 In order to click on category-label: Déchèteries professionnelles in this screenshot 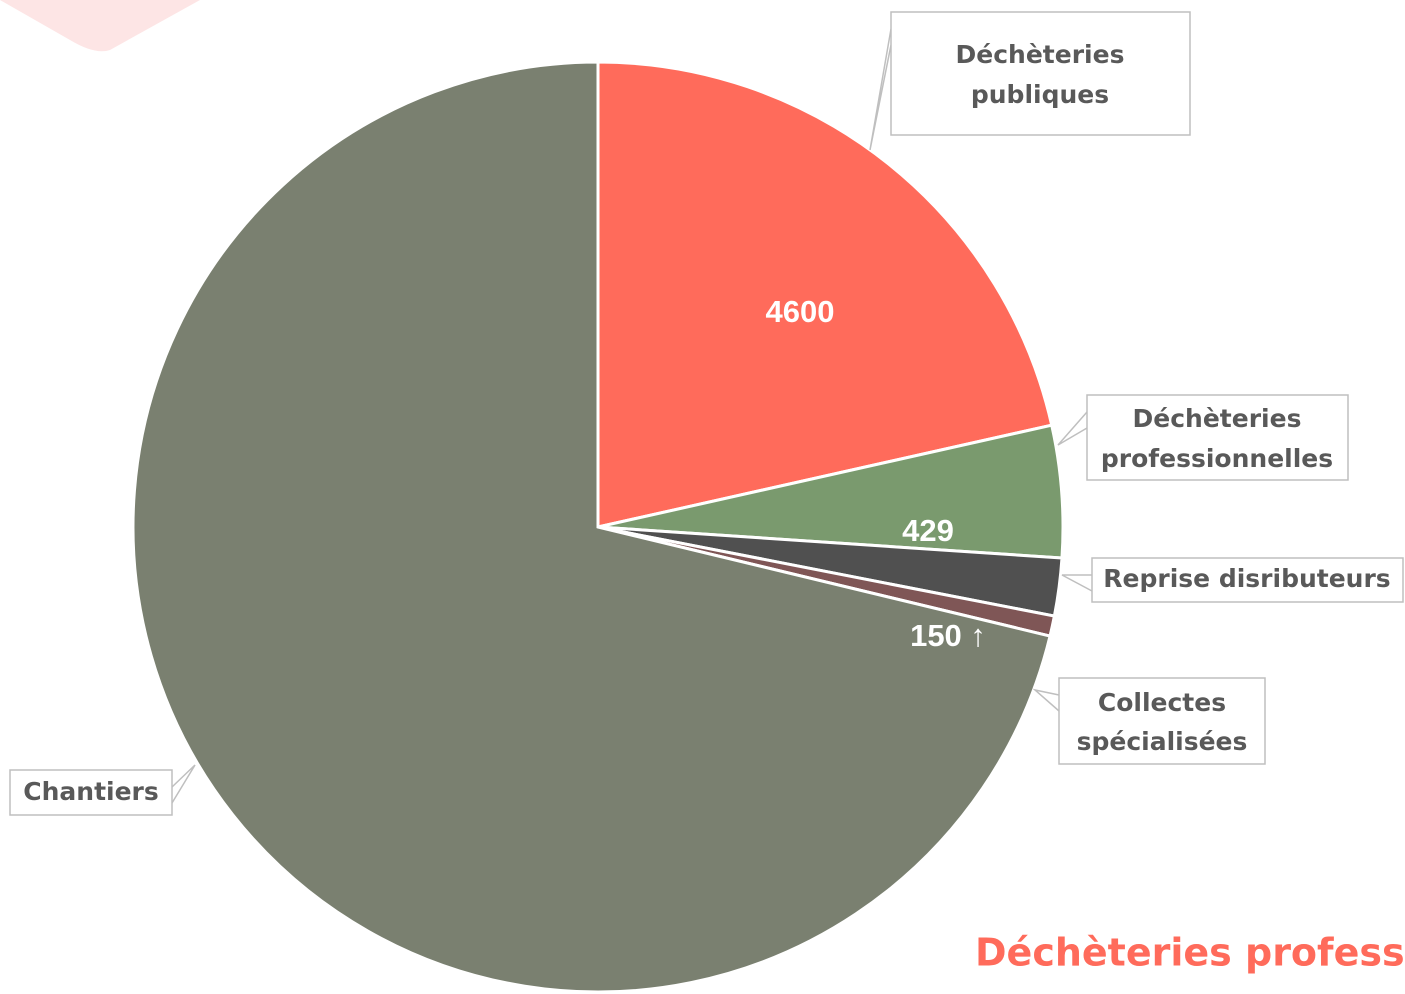, I will do `click(1217, 438)`.